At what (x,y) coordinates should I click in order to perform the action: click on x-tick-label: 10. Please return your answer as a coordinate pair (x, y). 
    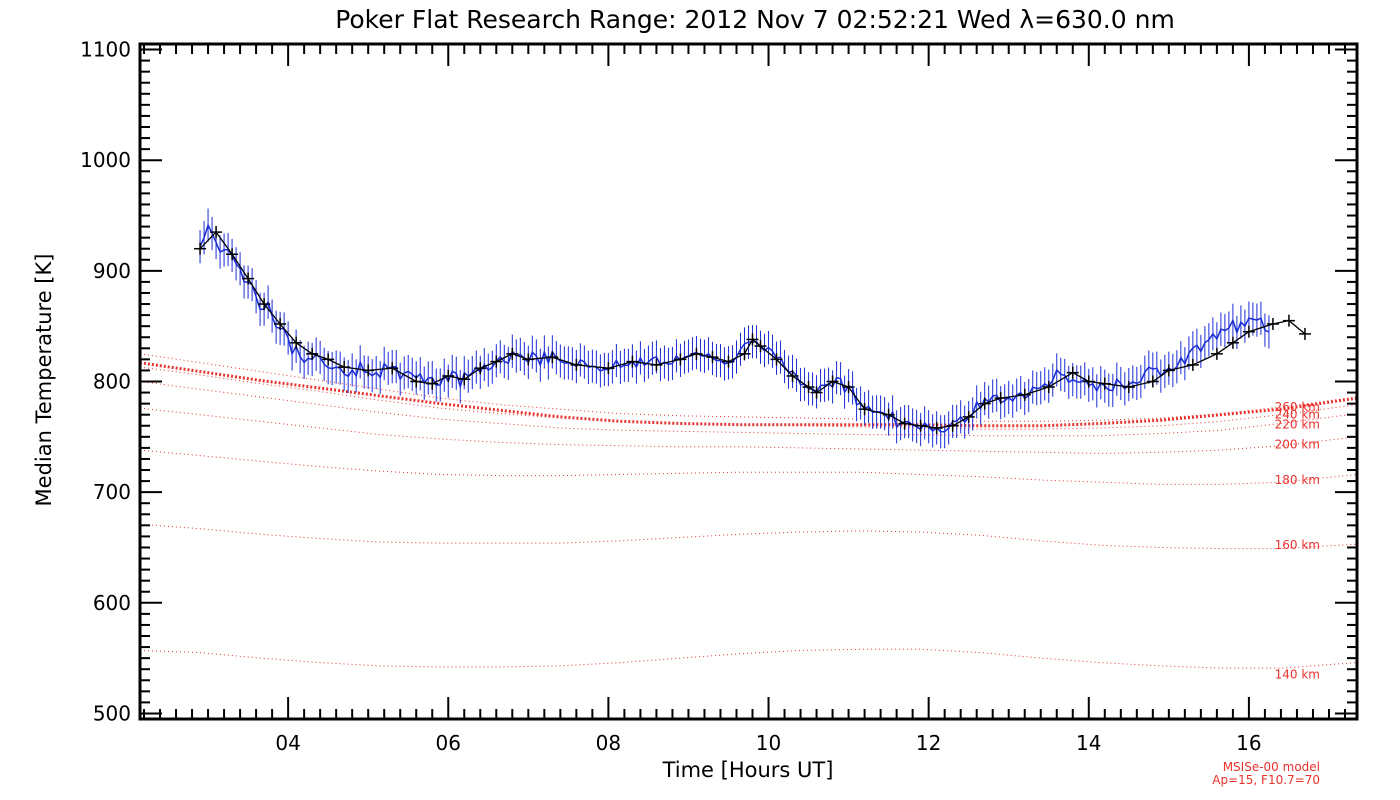
    Looking at the image, I should click on (768, 743).